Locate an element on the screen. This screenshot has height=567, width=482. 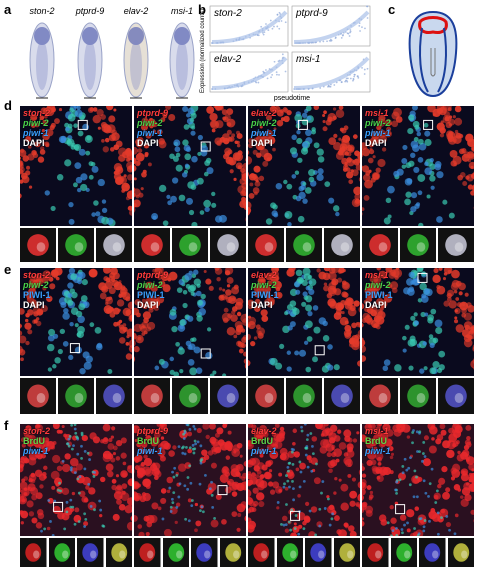
cell is located at coordinates (90, 552).